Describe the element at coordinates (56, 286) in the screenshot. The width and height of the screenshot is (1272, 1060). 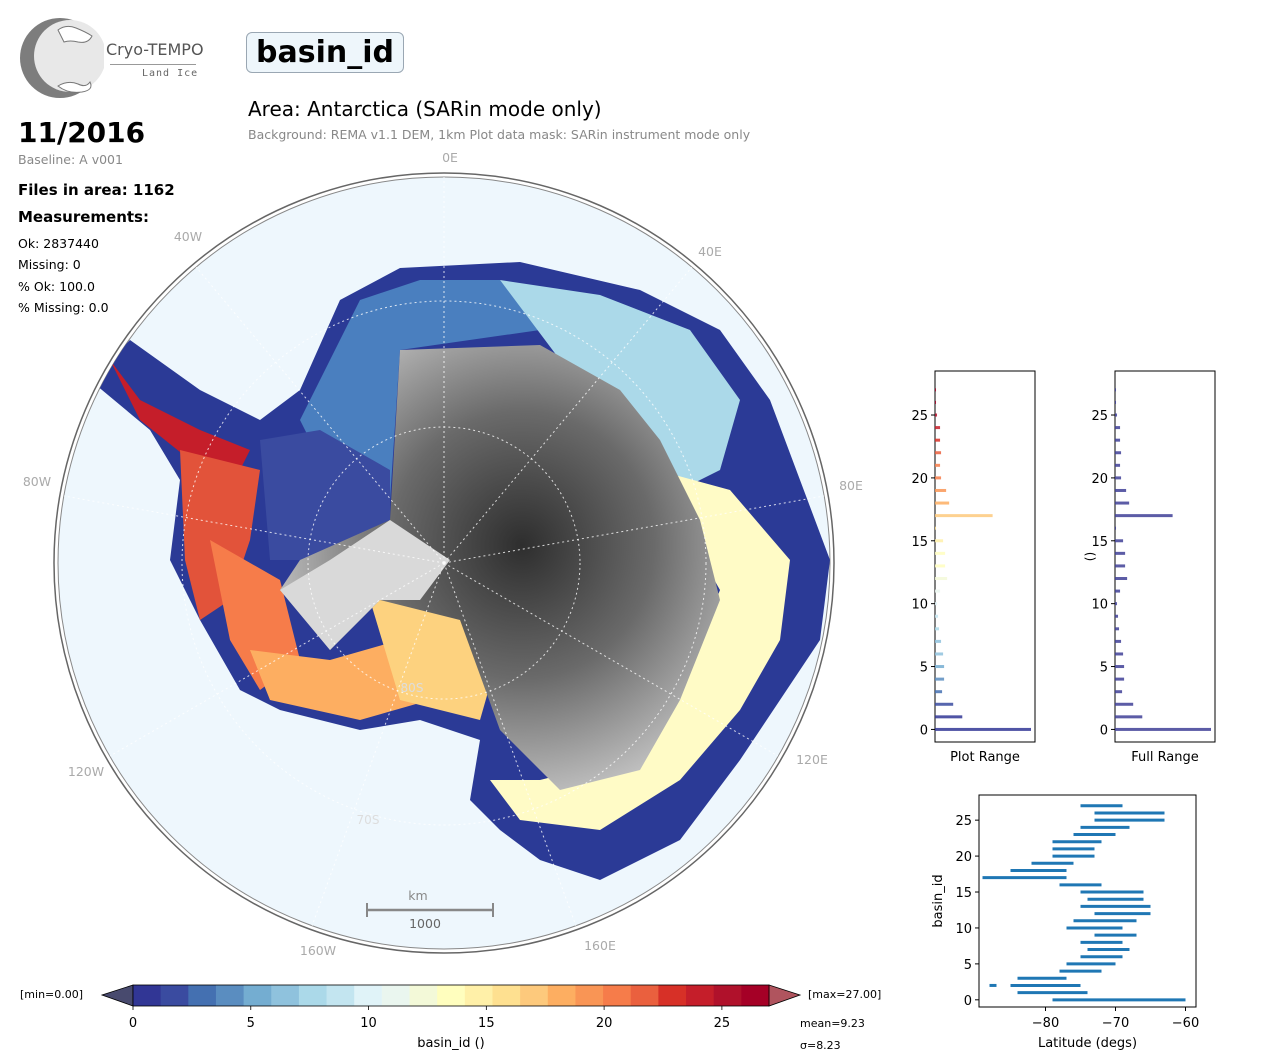
I see `stat-pct-ok: % Ok: 100.0` at that location.